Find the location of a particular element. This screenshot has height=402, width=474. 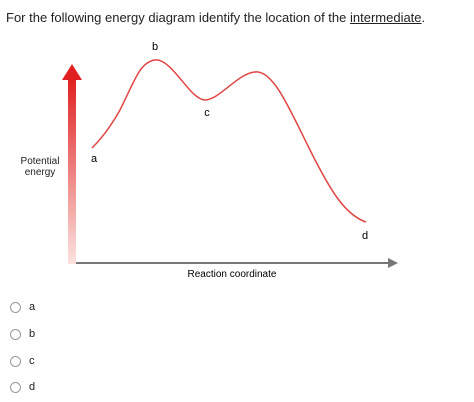

option-label: a is located at coordinates (32, 307).